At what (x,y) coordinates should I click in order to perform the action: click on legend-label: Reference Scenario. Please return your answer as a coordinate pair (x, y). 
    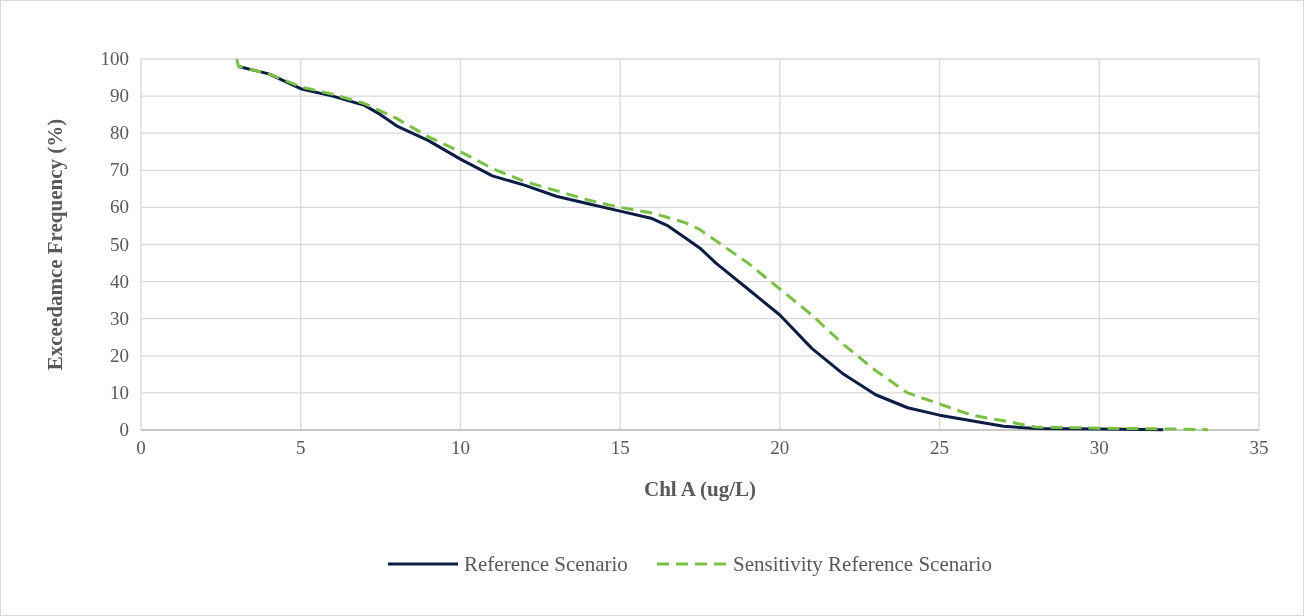
    Looking at the image, I should click on (546, 564).